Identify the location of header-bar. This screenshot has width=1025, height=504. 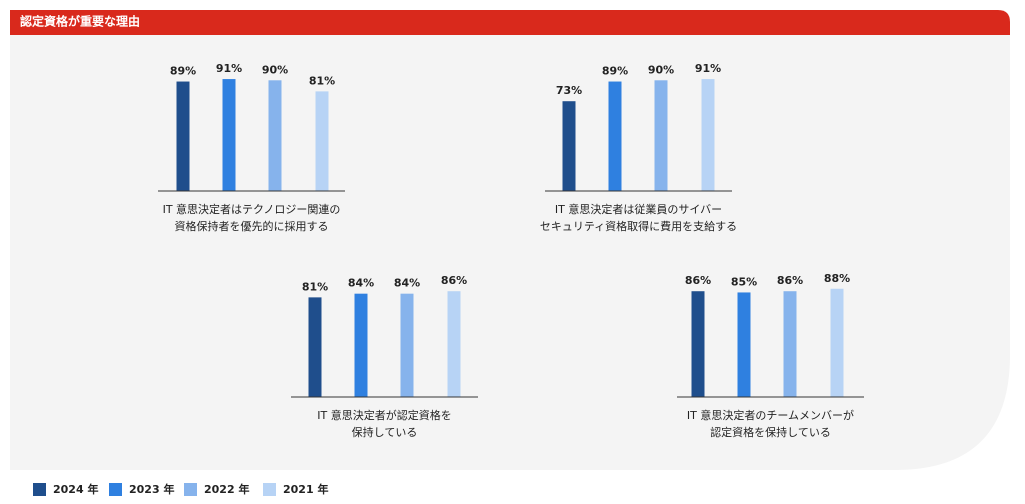
(510, 22).